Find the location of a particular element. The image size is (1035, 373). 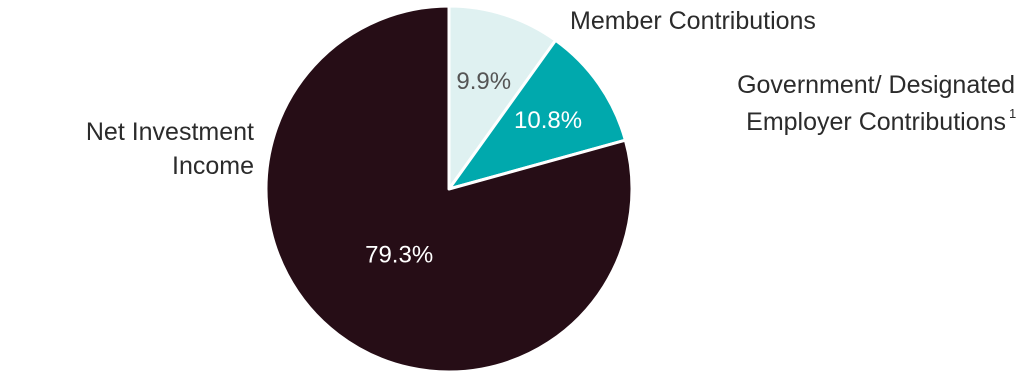

pie-percent-label: 10.8% is located at coordinates (548, 120).